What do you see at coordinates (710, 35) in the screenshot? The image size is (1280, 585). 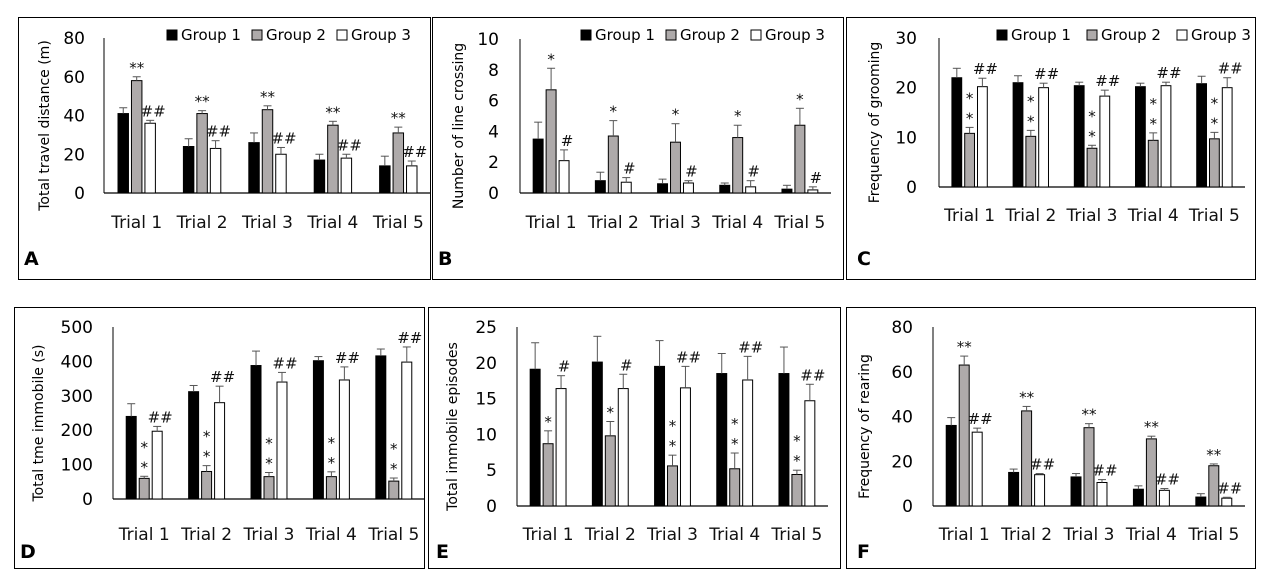 I see `legend-label: Group 2` at bounding box center [710, 35].